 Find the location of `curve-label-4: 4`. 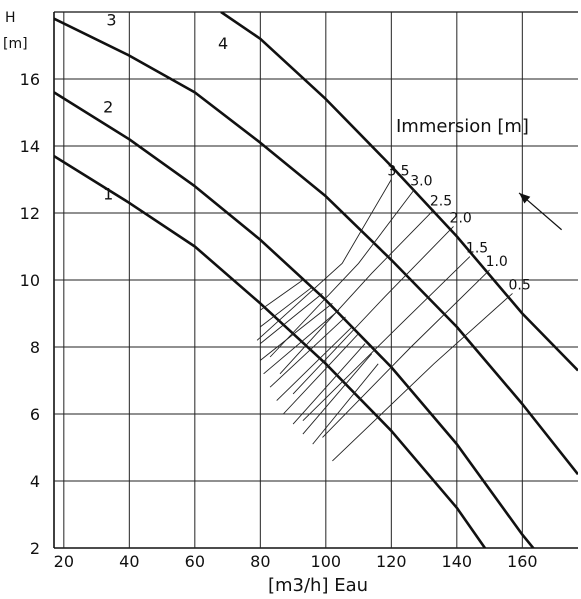

curve-label-4: 4 is located at coordinates (223, 43).